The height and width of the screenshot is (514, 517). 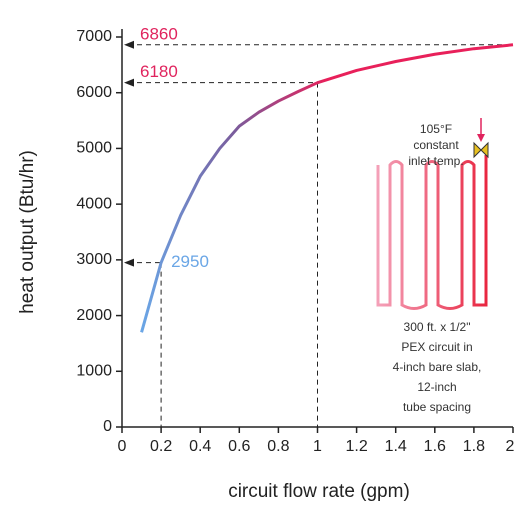 What do you see at coordinates (94, 315) in the screenshot?
I see `y-tick-label: 2000` at bounding box center [94, 315].